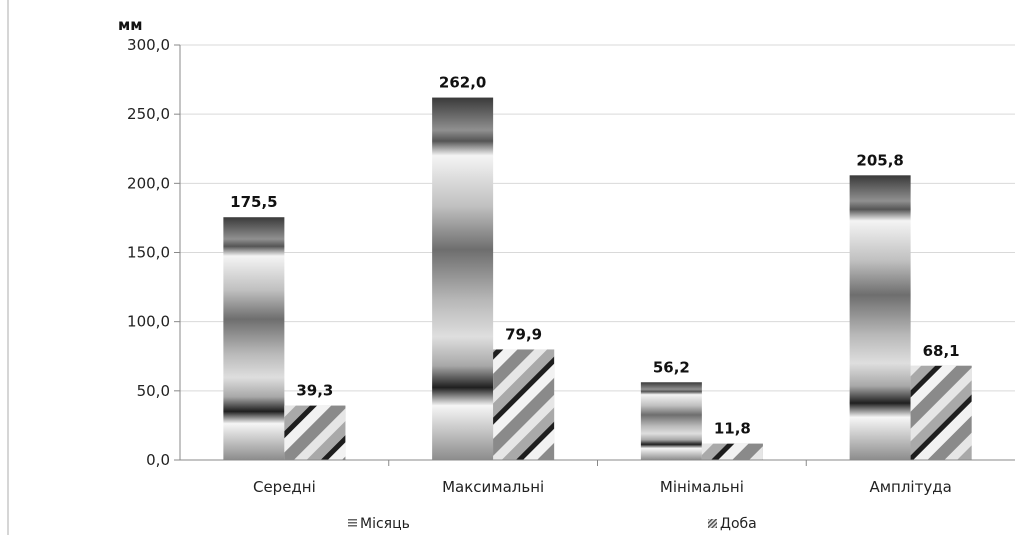  Describe the element at coordinates (284, 487) in the screenshot. I see `x-category-label: Середні` at that location.